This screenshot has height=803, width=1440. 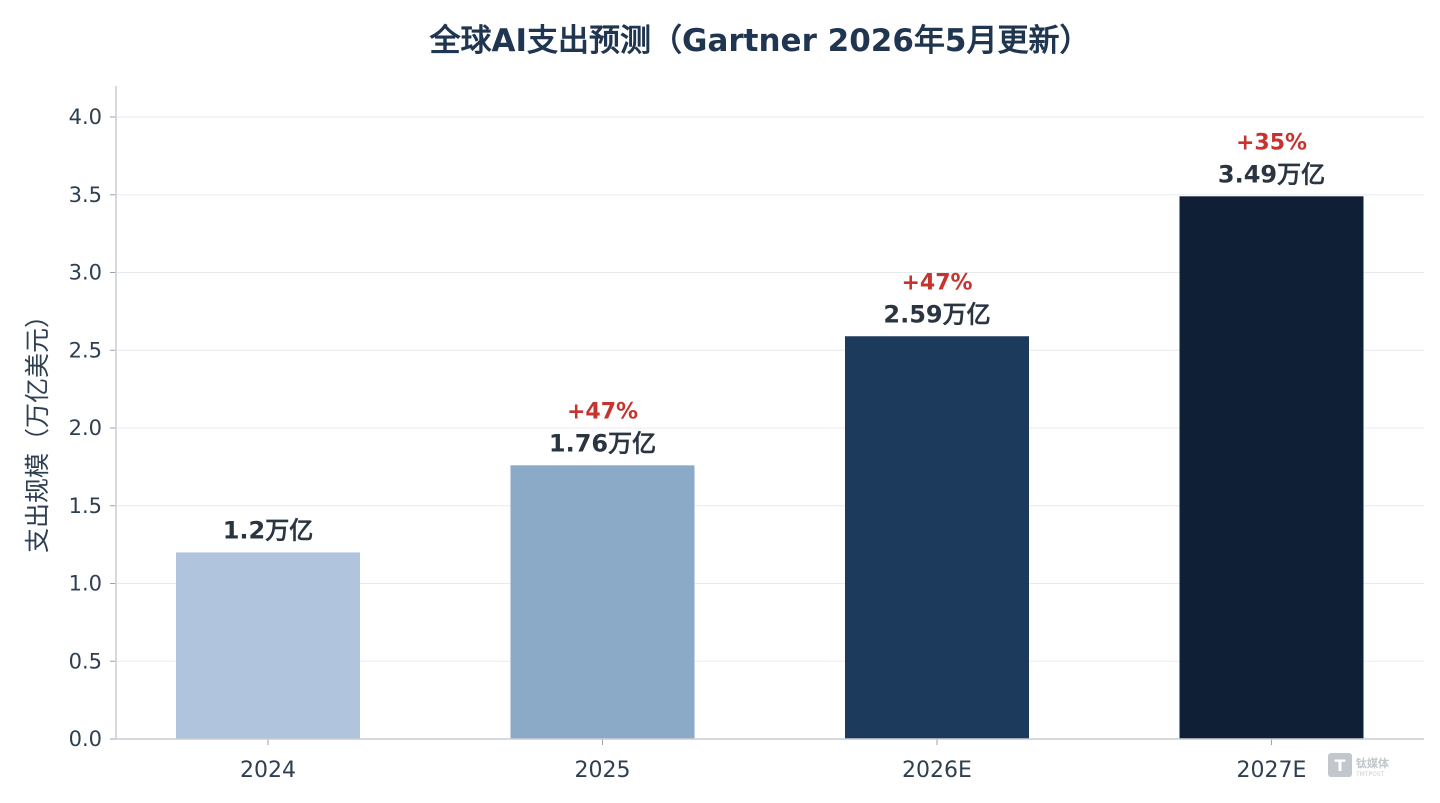 What do you see at coordinates (268, 530) in the screenshot?
I see `value-label: 1.2万亿` at bounding box center [268, 530].